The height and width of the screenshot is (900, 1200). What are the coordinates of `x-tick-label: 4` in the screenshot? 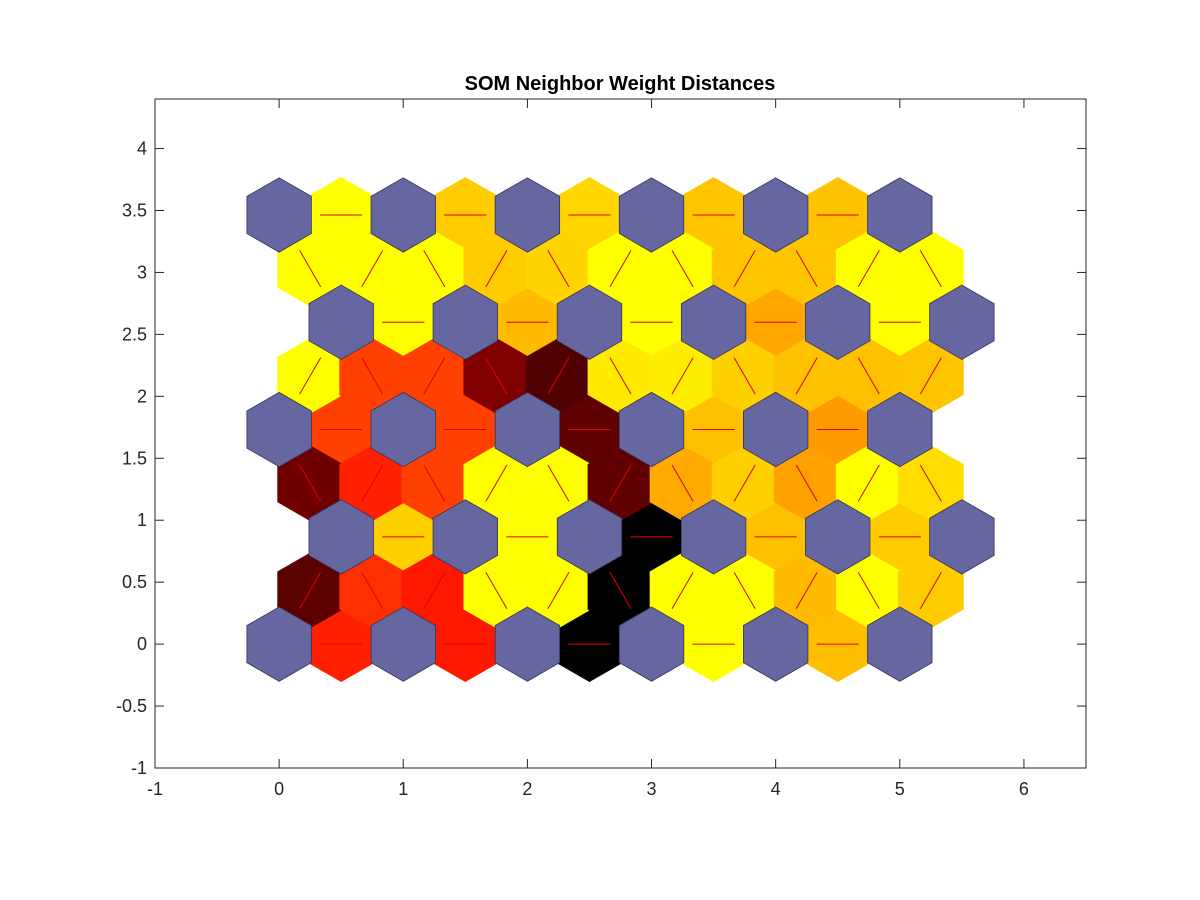 It's located at (776, 789).